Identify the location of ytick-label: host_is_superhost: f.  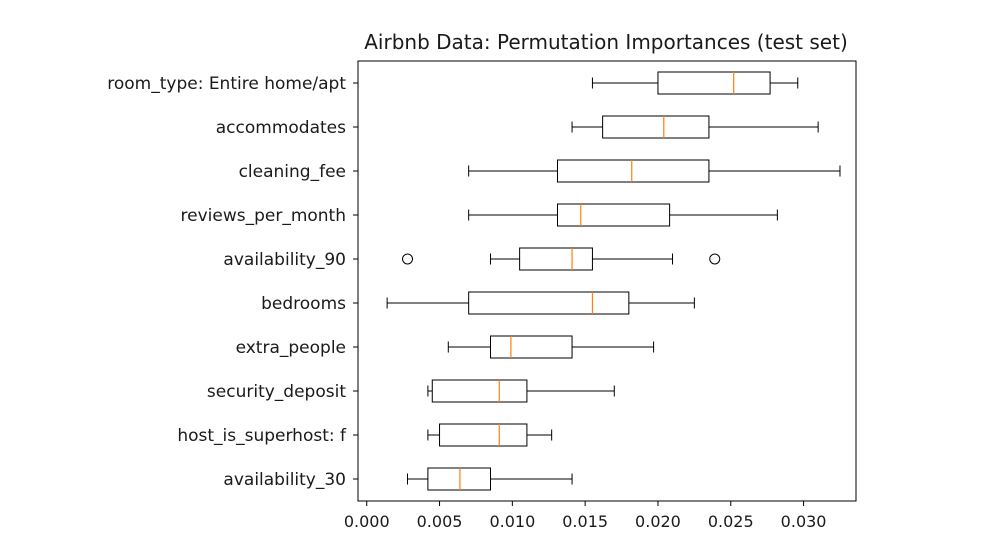
(262, 436).